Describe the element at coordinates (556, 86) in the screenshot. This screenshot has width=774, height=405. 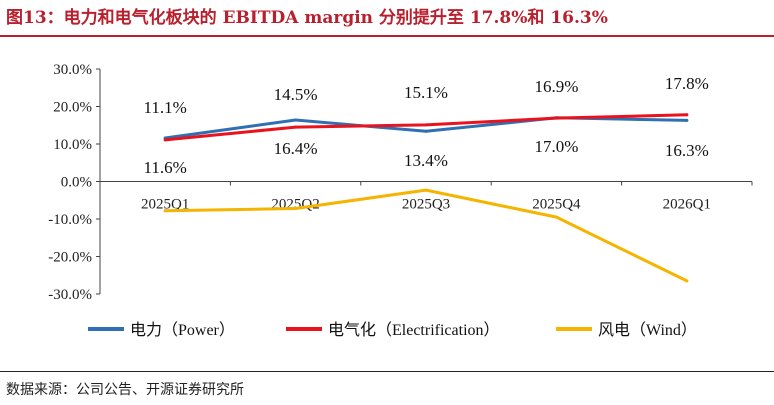
I see `data-label-electrification: 16.9%` at that location.